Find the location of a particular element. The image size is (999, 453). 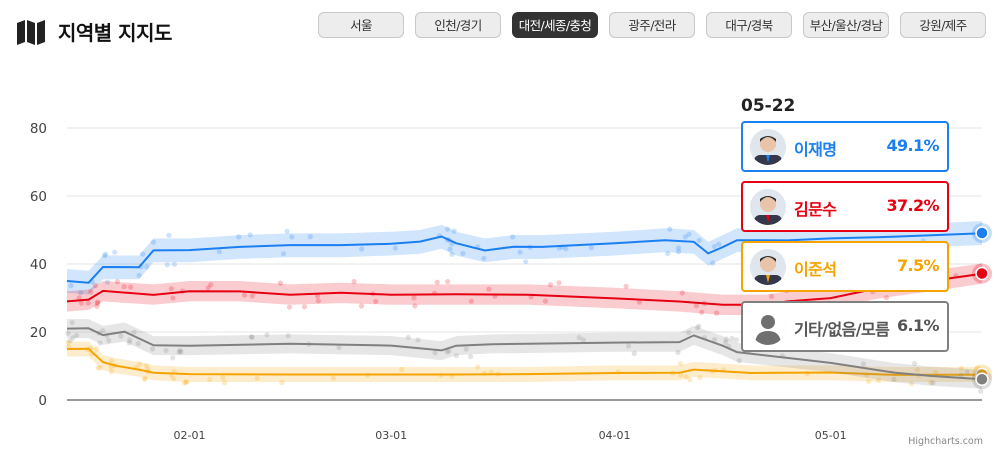

tooltip-candidate-name: 김문수 is located at coordinates (815, 209).